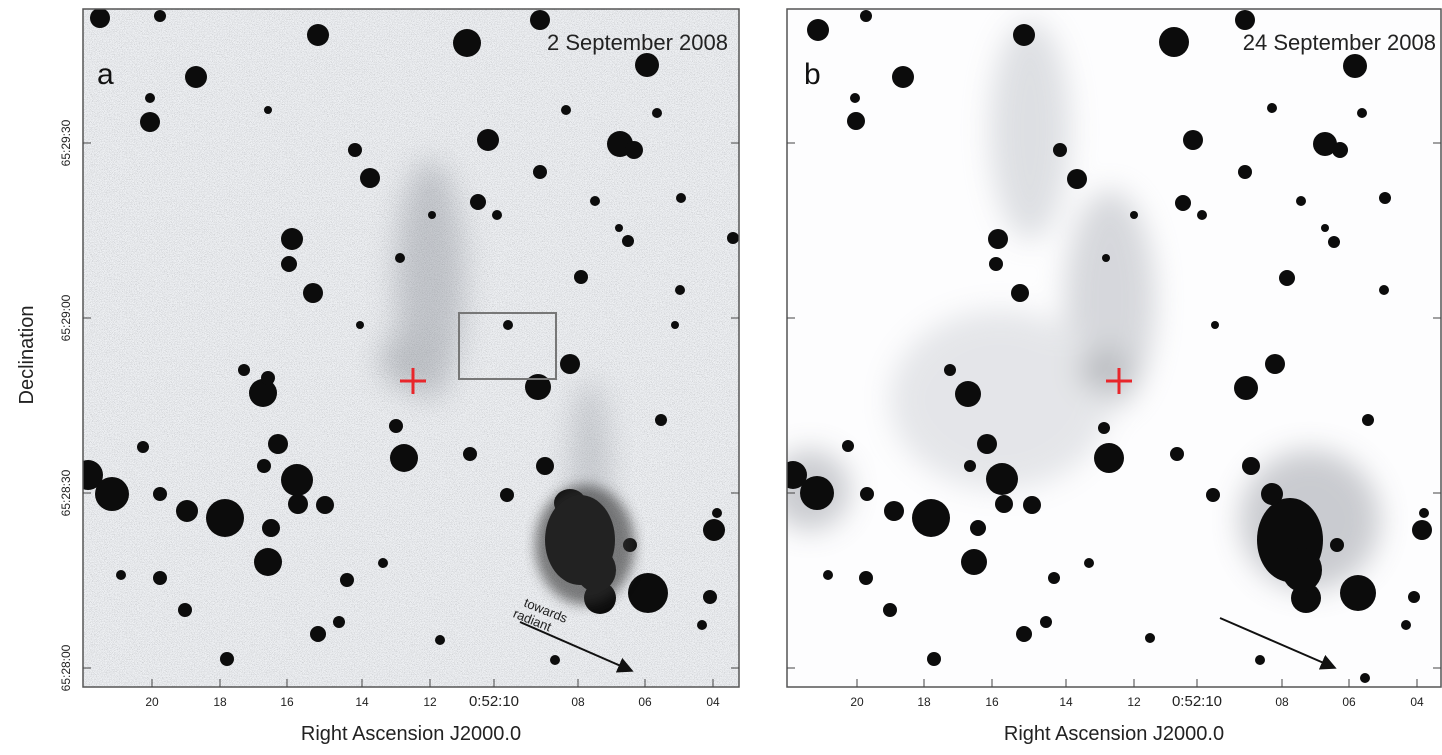 The width and height of the screenshot is (1442, 755). I want to click on panel-b-letter: b, so click(812, 74).